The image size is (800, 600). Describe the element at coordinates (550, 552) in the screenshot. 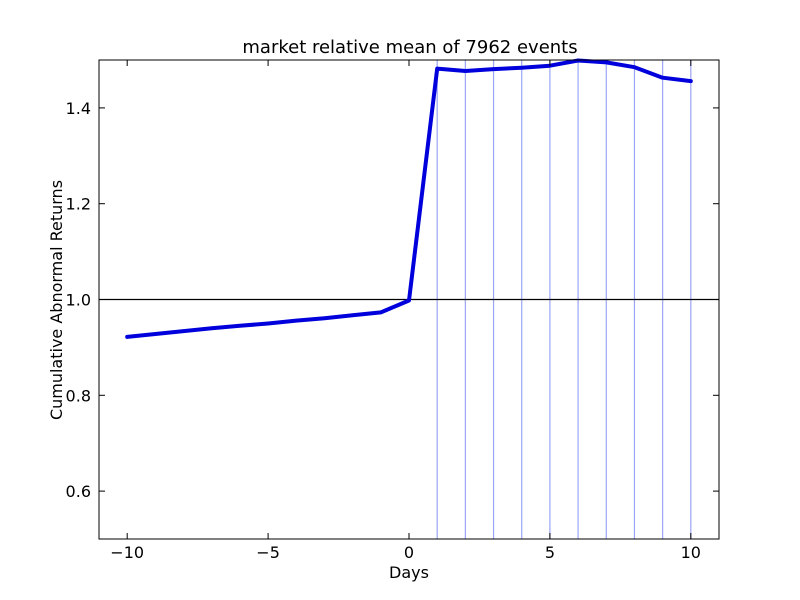

I see `x-tick-label: 5` at that location.